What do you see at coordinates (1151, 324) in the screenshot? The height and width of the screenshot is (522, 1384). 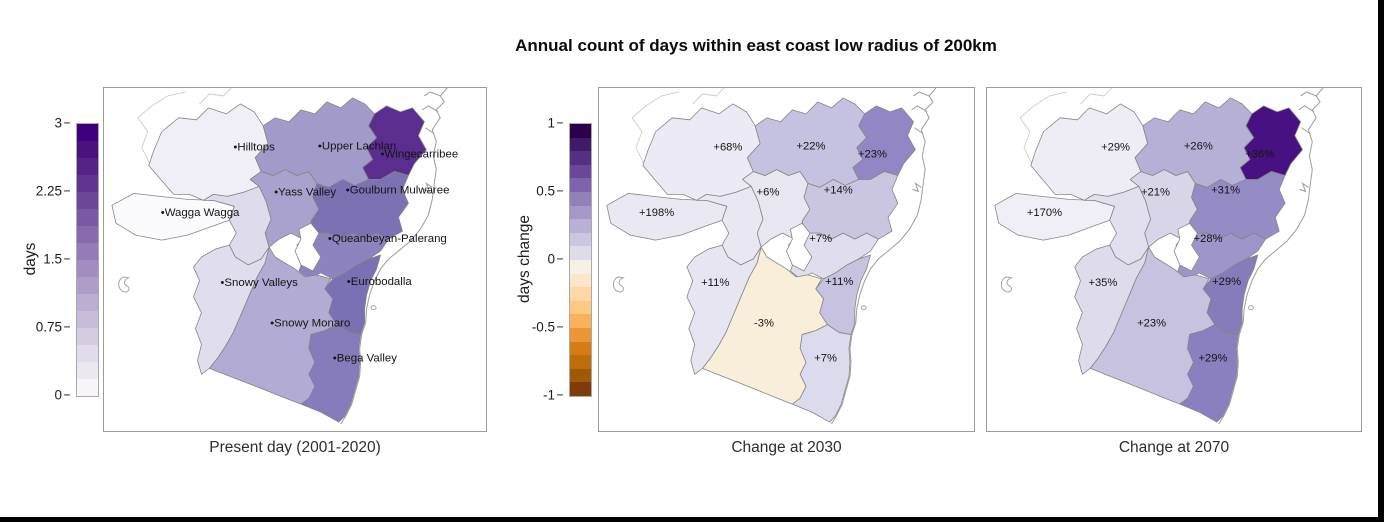 I see `region-pct-label-snowy-monaro: +23%` at bounding box center [1151, 324].